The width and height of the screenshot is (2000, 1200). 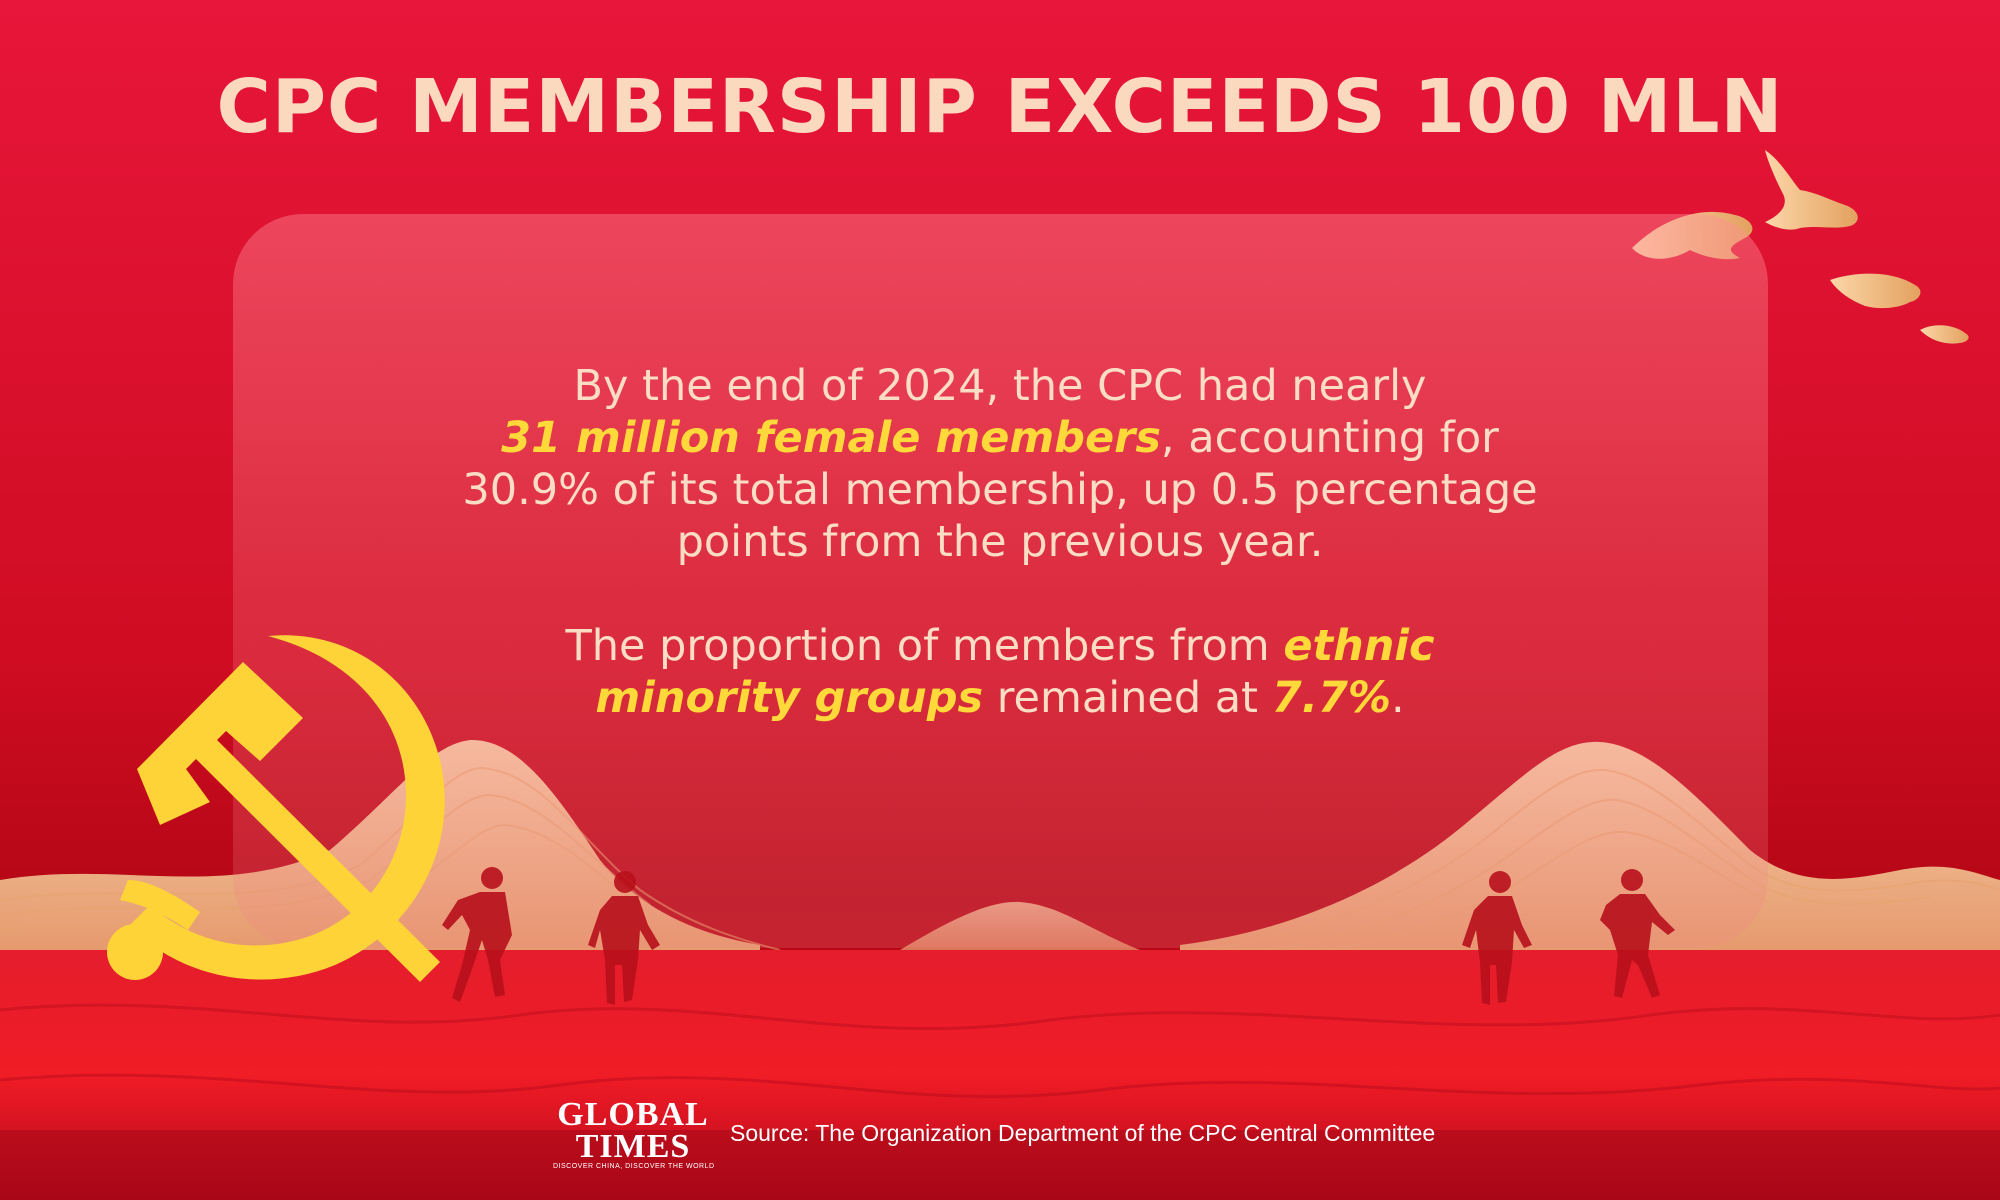 I want to click on highlight-ethnic: ethnic, so click(x=1359, y=646).